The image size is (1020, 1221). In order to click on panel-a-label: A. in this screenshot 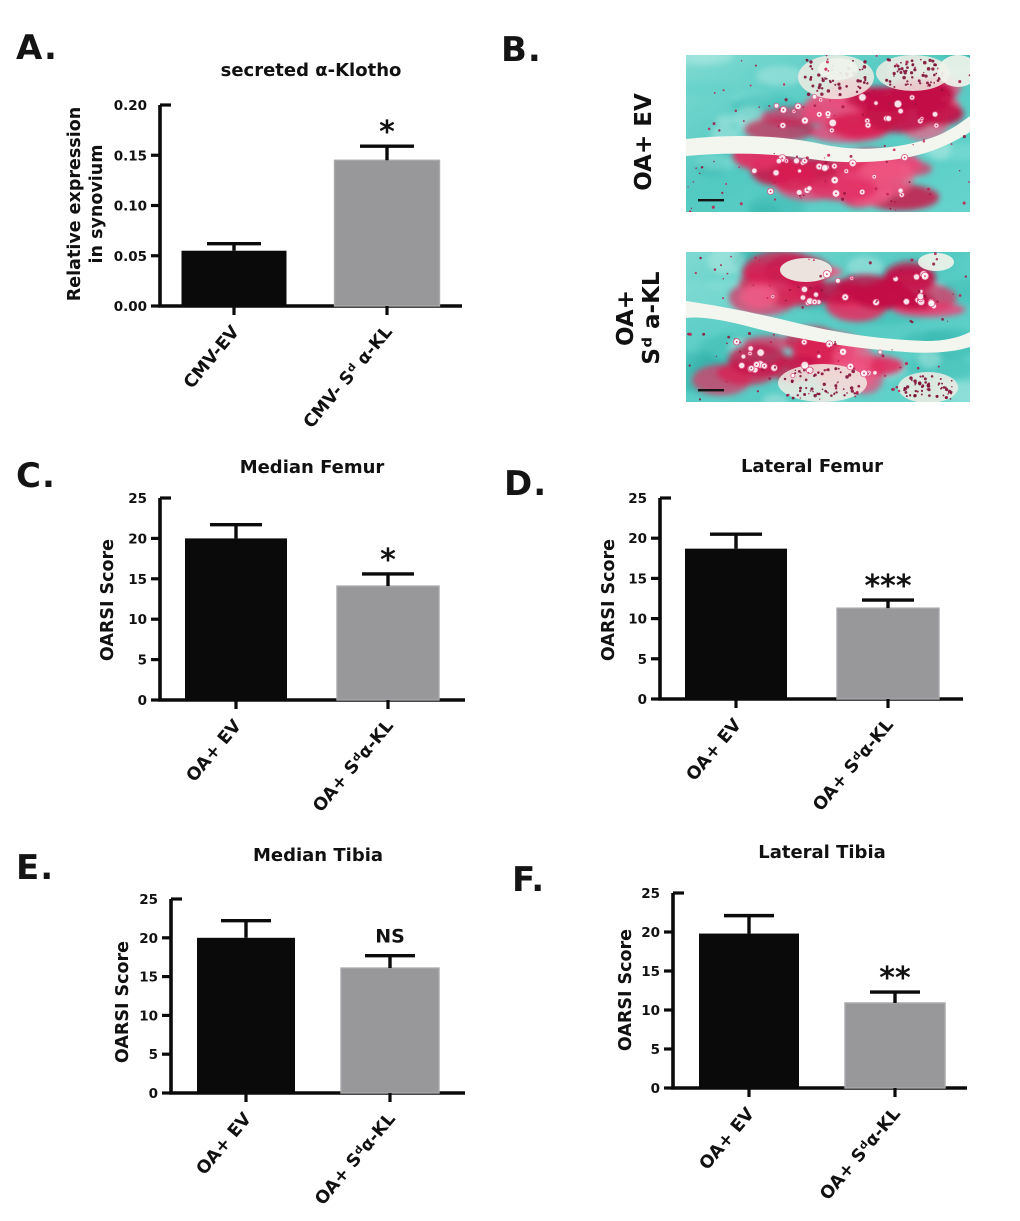, I will do `click(37, 48)`.